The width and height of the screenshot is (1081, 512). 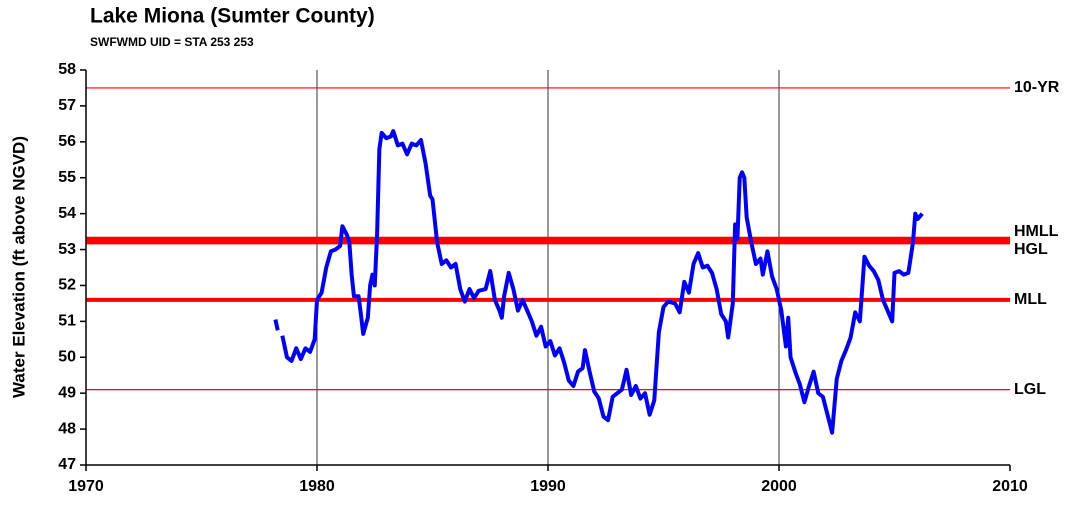 What do you see at coordinates (67, 69) in the screenshot?
I see `y-tick-label: 58` at bounding box center [67, 69].